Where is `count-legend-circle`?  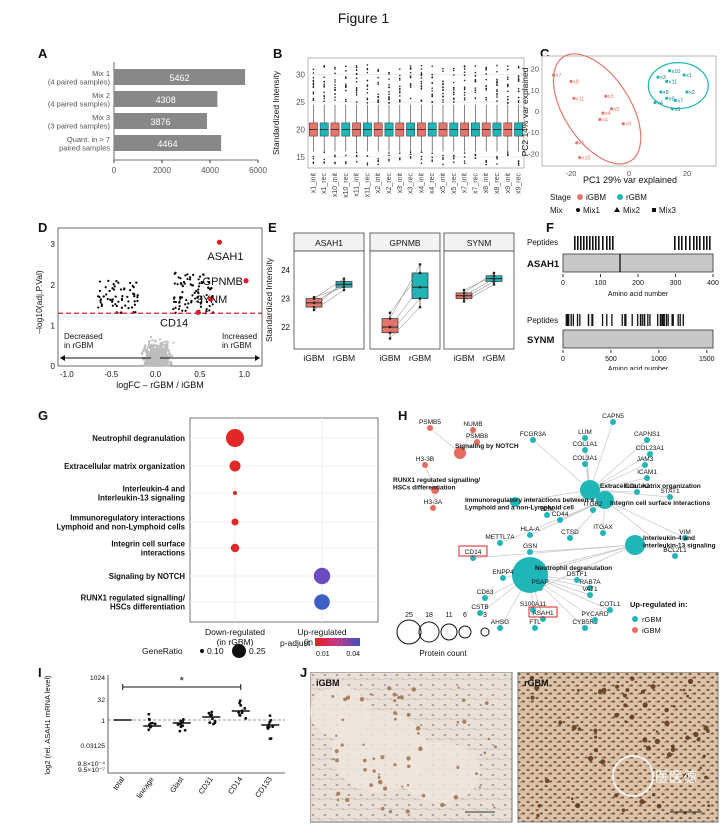 count-legend-circle is located at coordinates (485, 632).